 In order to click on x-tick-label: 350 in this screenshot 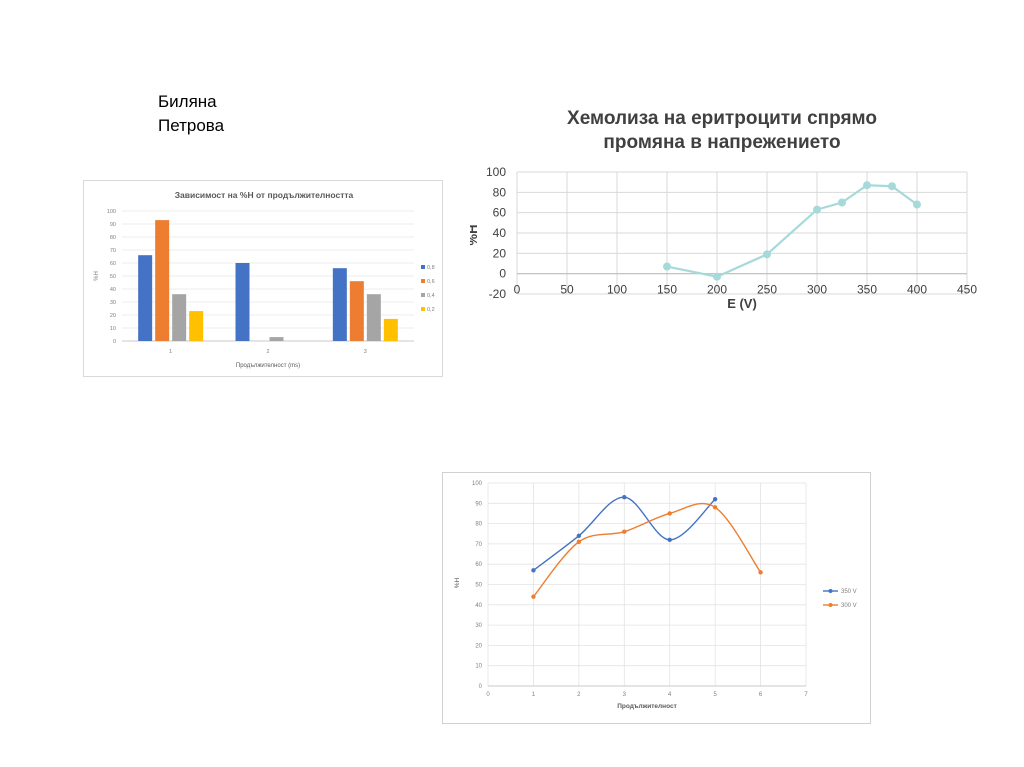, I will do `click(867, 290)`.